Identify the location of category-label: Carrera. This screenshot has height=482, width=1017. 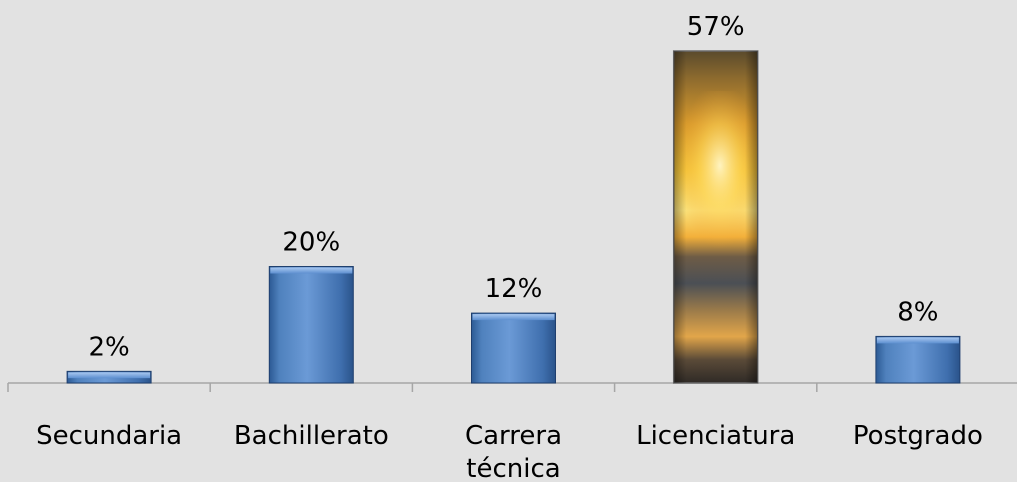
(513, 436).